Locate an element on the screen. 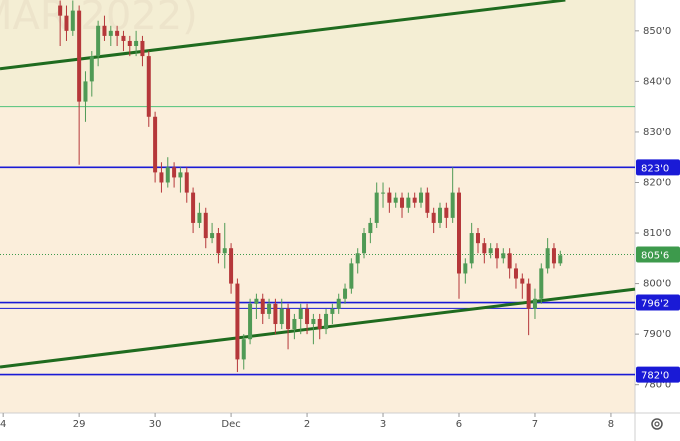 This screenshot has width=680, height=441. x-tick-label: 3 is located at coordinates (383, 424).